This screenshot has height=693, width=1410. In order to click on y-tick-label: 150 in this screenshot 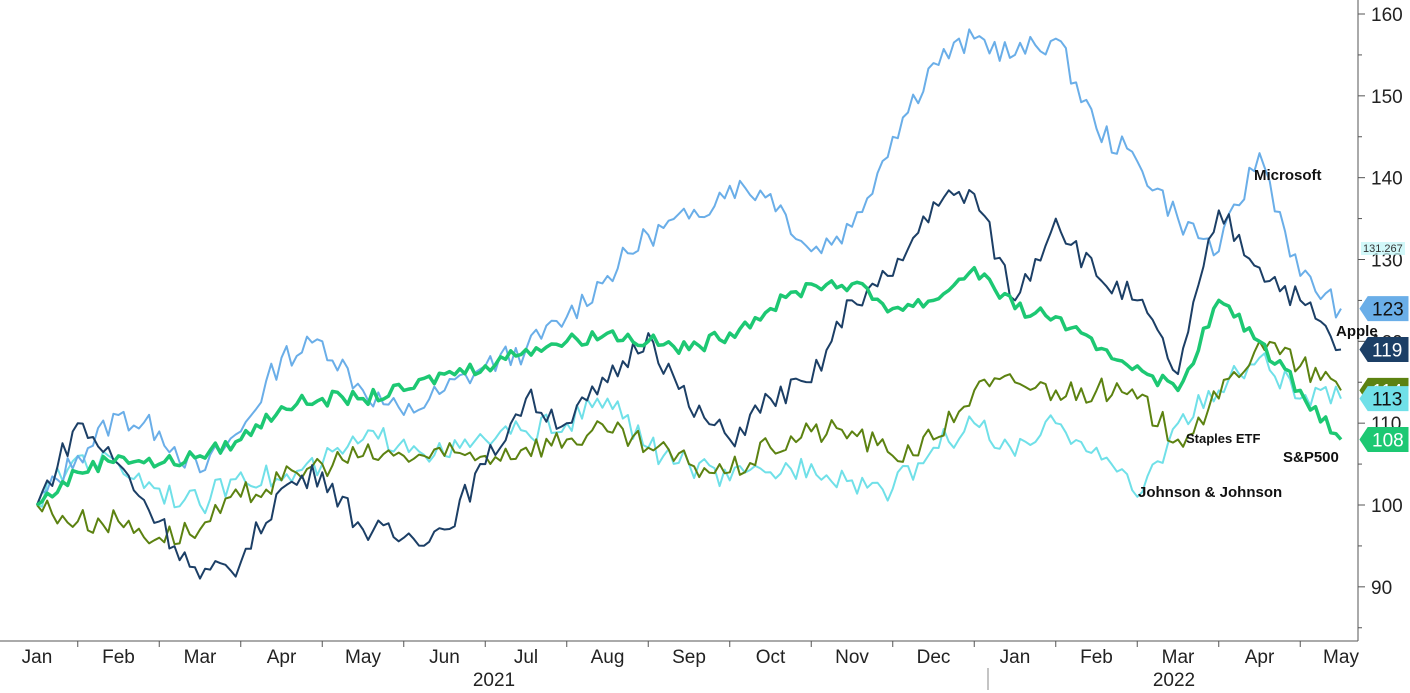, I will do `click(1387, 97)`.